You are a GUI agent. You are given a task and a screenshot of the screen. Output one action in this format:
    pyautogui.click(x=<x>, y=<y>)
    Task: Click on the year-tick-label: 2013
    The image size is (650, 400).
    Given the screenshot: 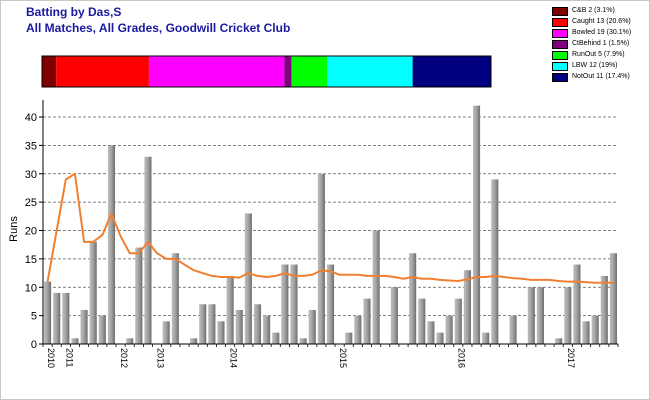 What is the action you would take?
    pyautogui.click(x=161, y=358)
    